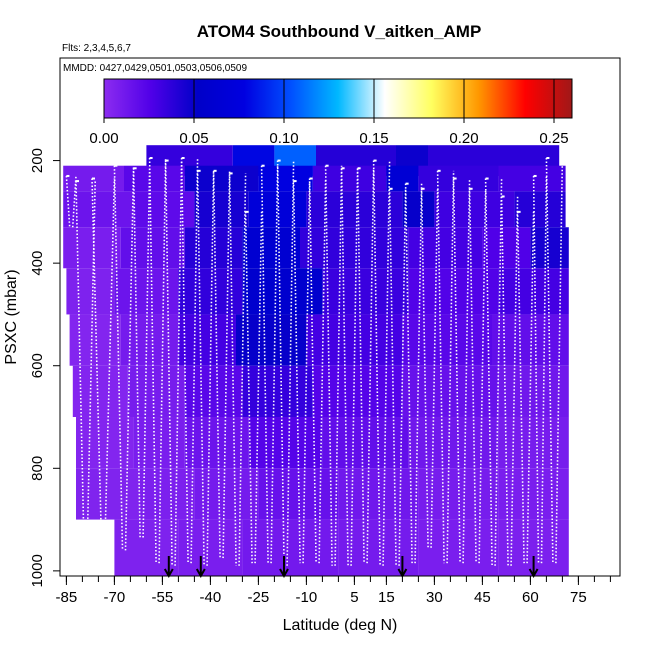  What do you see at coordinates (37, 468) in the screenshot?
I see `y-tick-label: 800` at bounding box center [37, 468].